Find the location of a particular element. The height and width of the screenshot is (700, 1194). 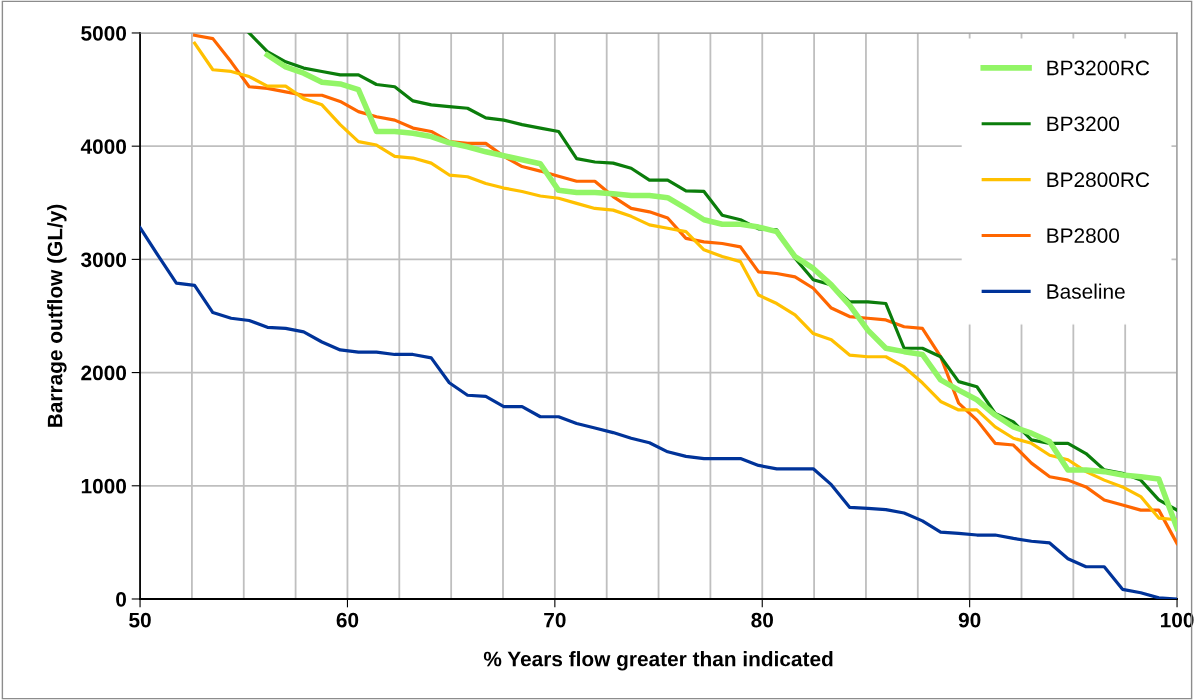

x-tick-label: 60 is located at coordinates (347, 620).